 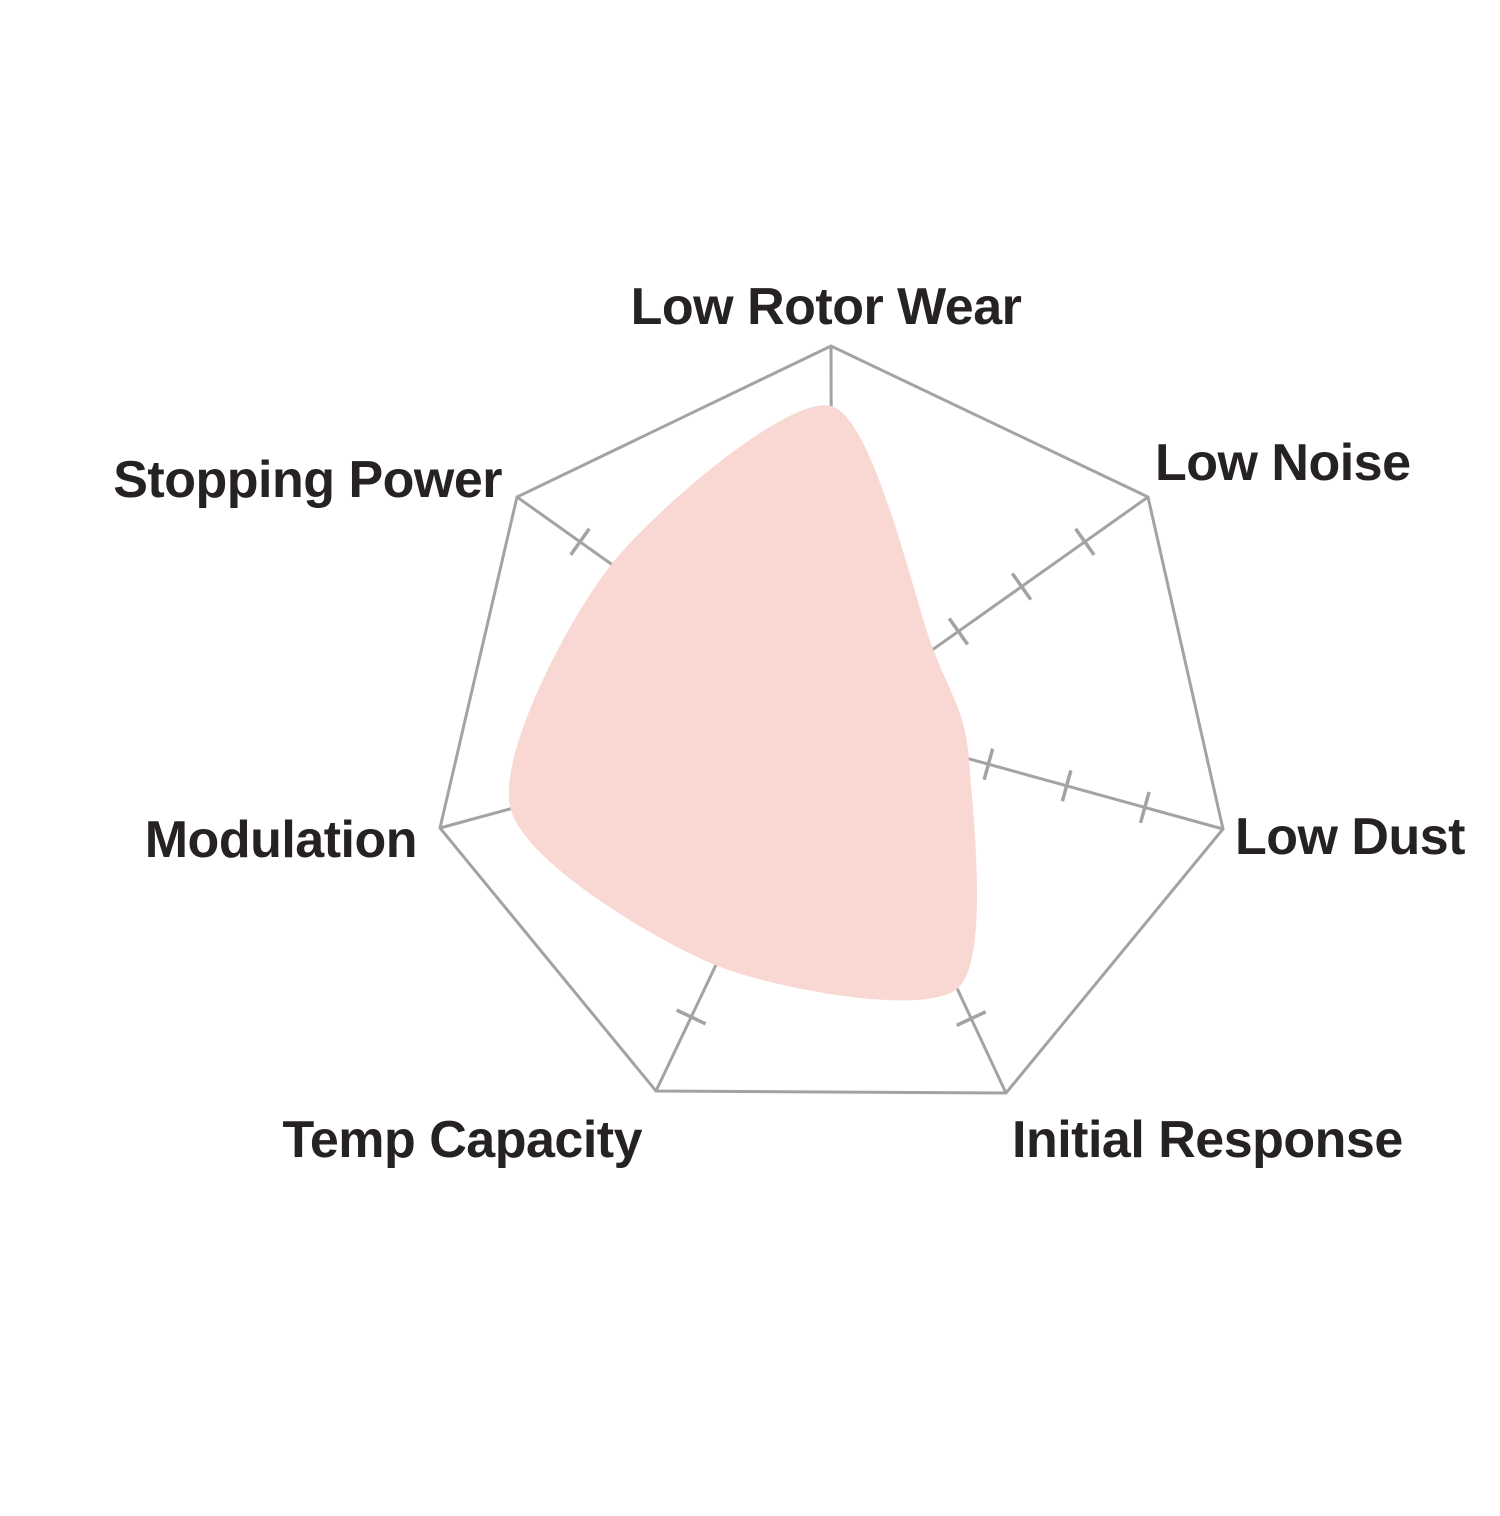 I want to click on axis-label-initial-response: Initial Response, so click(x=1207, y=1140).